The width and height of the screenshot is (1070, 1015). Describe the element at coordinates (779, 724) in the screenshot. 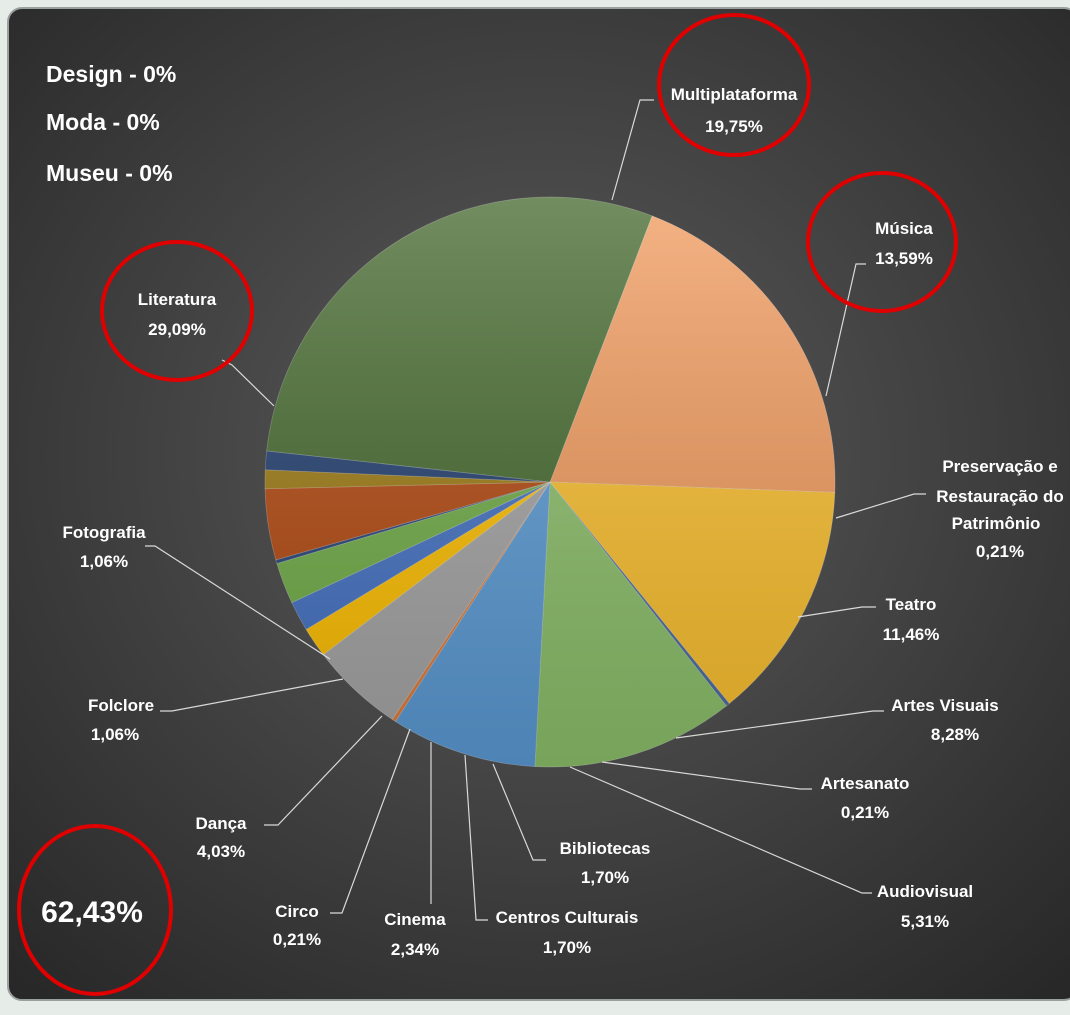

I see `leader-line-artes-visuais` at that location.